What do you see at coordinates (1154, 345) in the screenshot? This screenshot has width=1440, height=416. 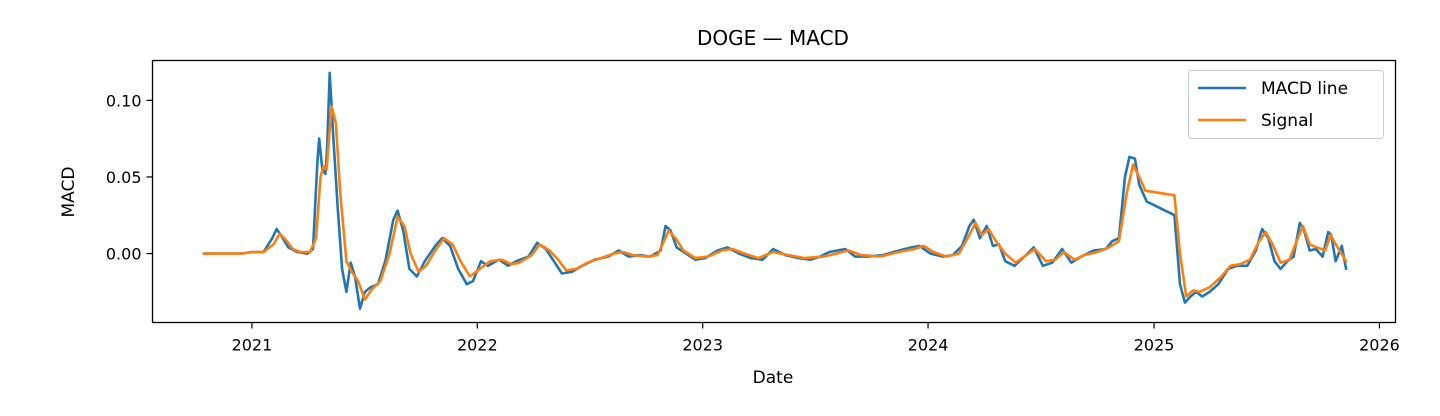 I see `x-tick-label: 2025` at bounding box center [1154, 345].